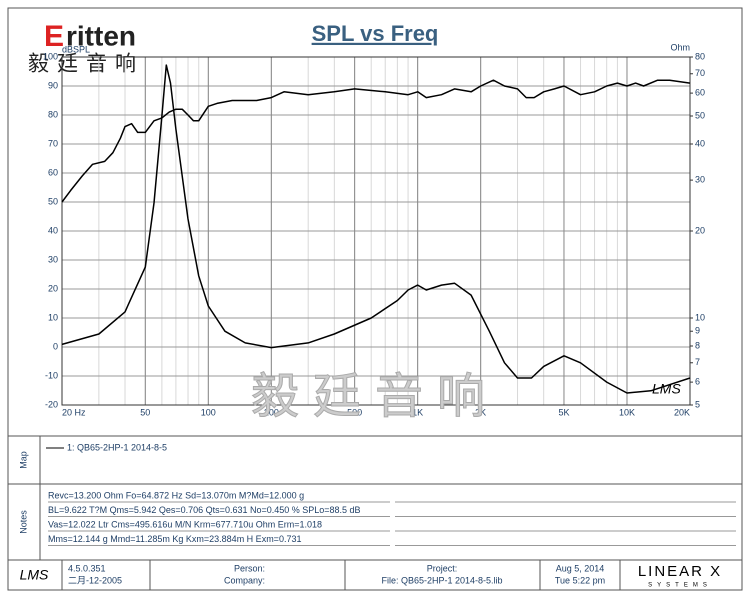 The image size is (750, 605). I want to click on footer-project: Project:, so click(442, 568).